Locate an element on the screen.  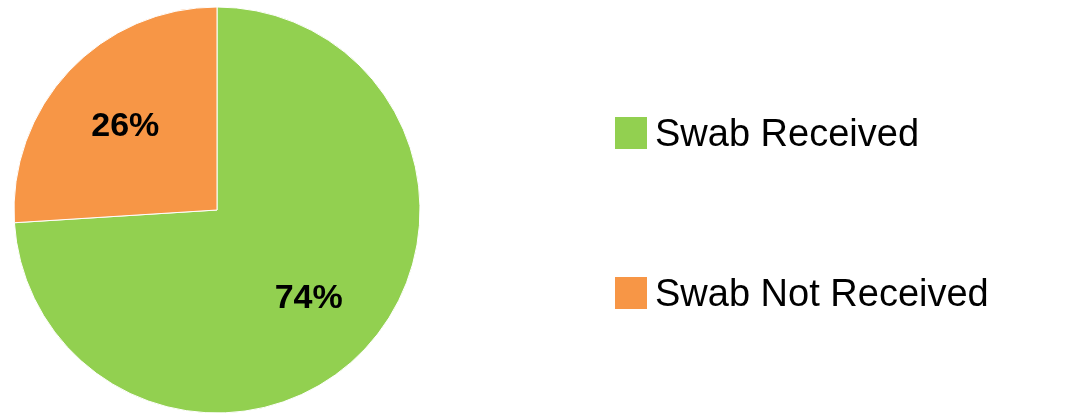
legend-label: Swab Received is located at coordinates (787, 133).